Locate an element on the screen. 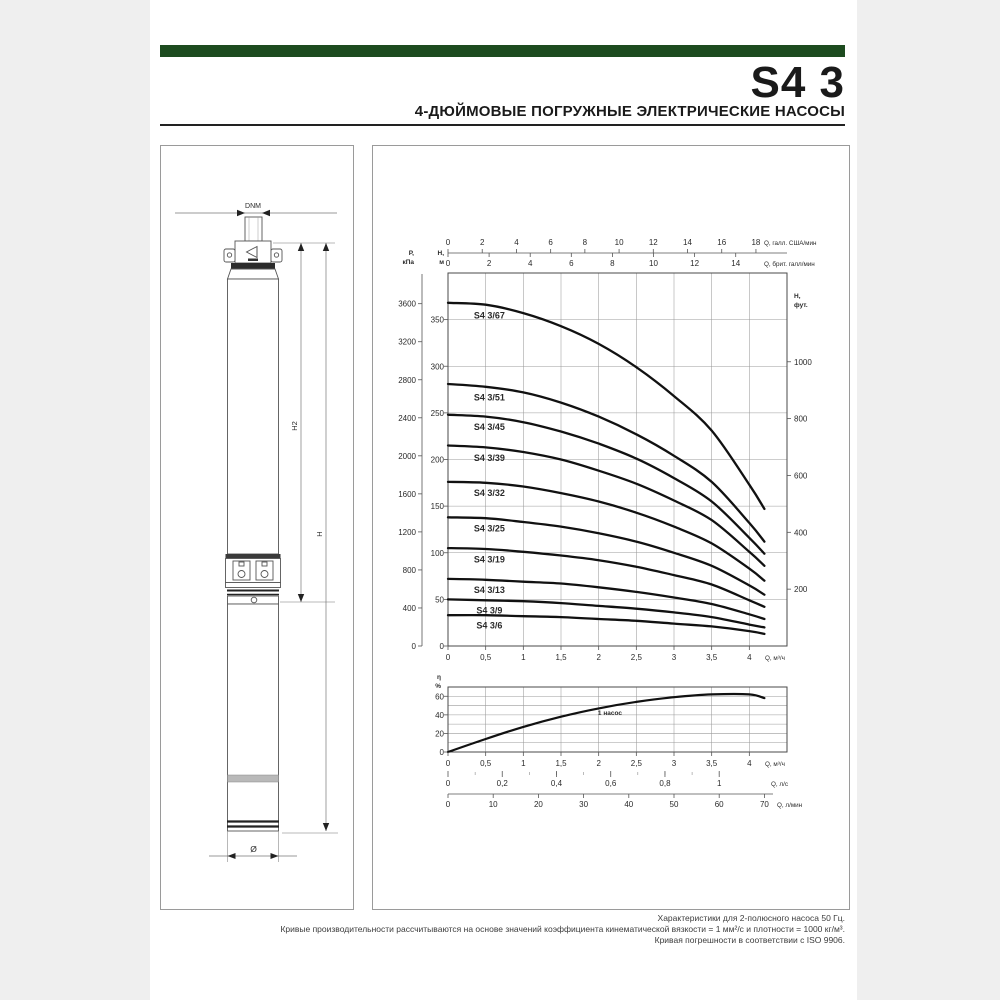 The width and height of the screenshot is (1000, 1000). curve-label: S4 3/39 is located at coordinates (489, 458).